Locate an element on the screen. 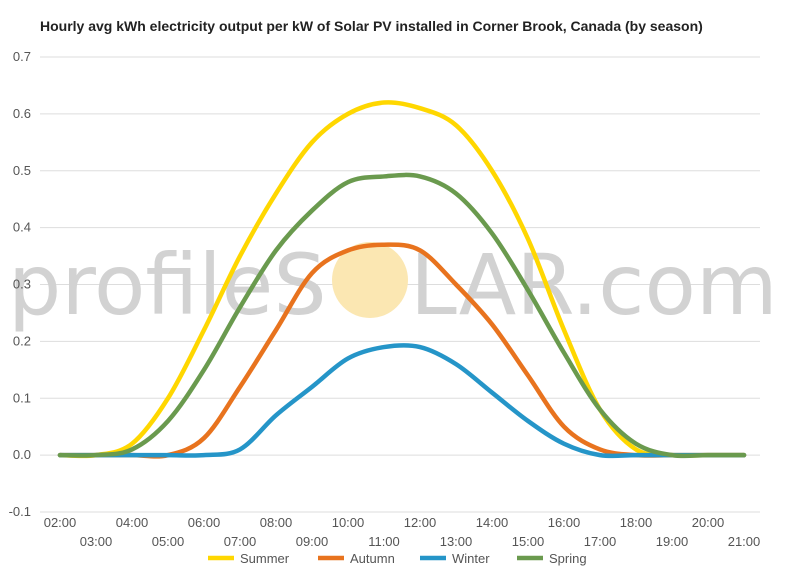  x-tick-label: 04:00 is located at coordinates (132, 522).